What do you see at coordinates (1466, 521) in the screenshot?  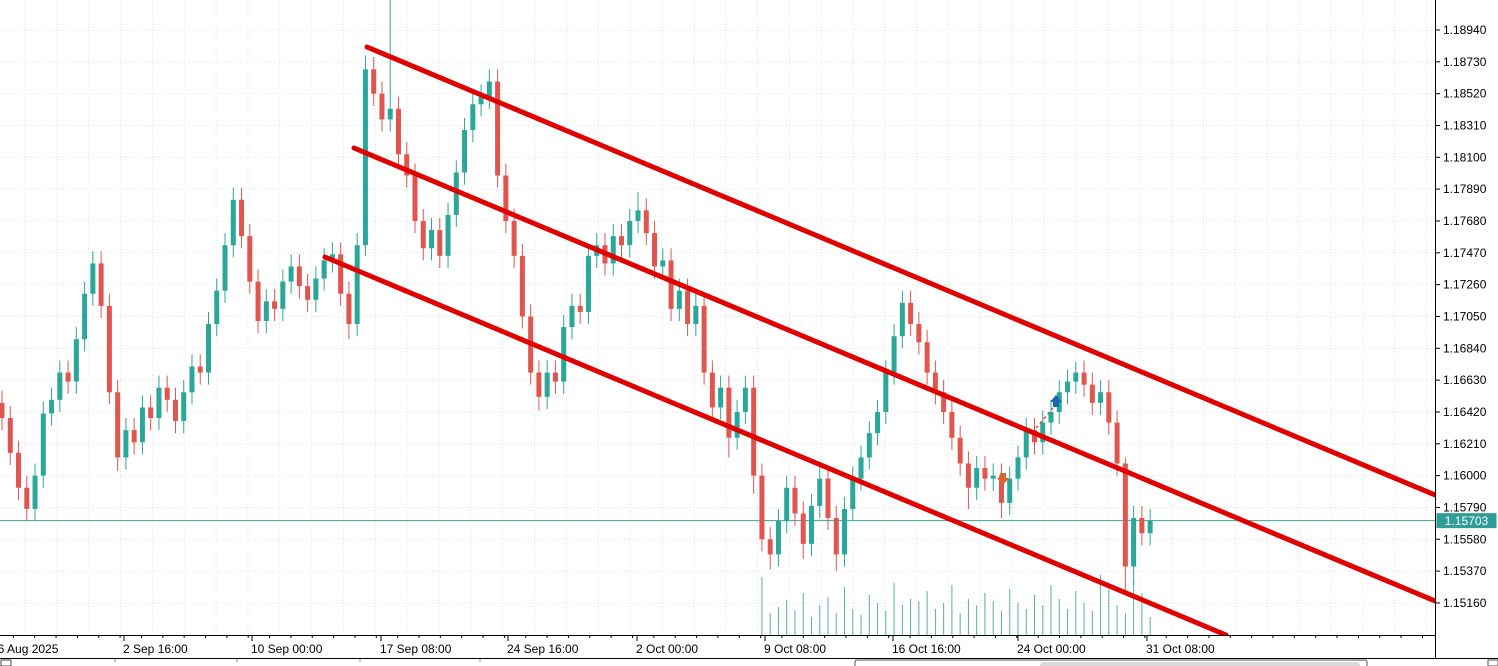 I see `current-price-badge: 1.15703` at bounding box center [1466, 521].